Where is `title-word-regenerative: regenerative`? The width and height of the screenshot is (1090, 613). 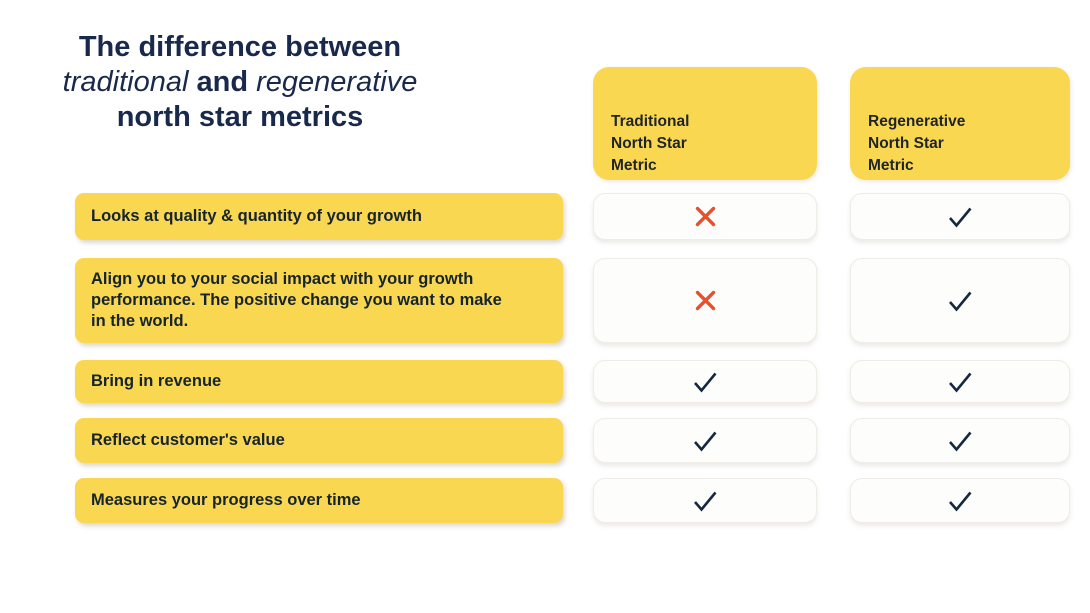 title-word-regenerative: regenerative is located at coordinates (337, 82).